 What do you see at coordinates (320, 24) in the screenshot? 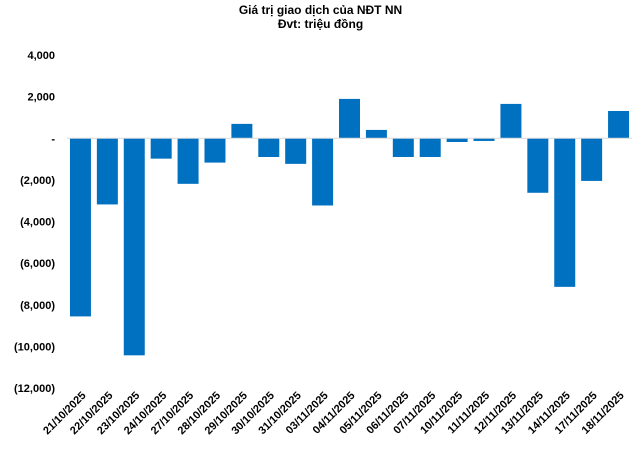
I see `chart-subtitle: Đvt: triệu đồng` at bounding box center [320, 24].